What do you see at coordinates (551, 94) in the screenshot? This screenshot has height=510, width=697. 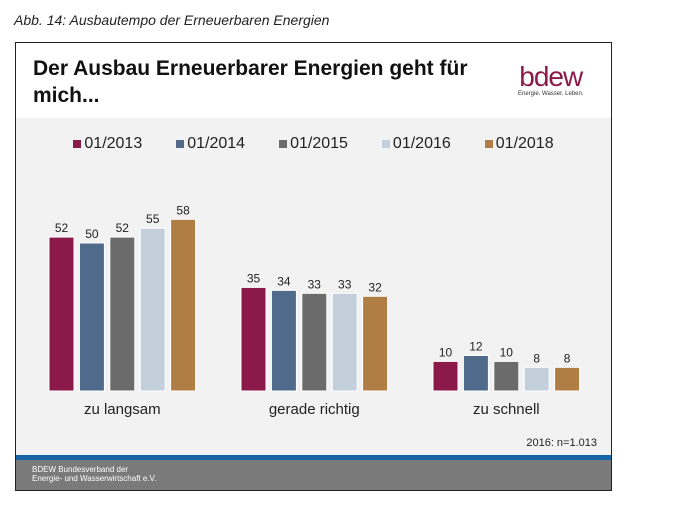 I see `logo-tagline: Energie. Wasser. Leben.` at bounding box center [551, 94].